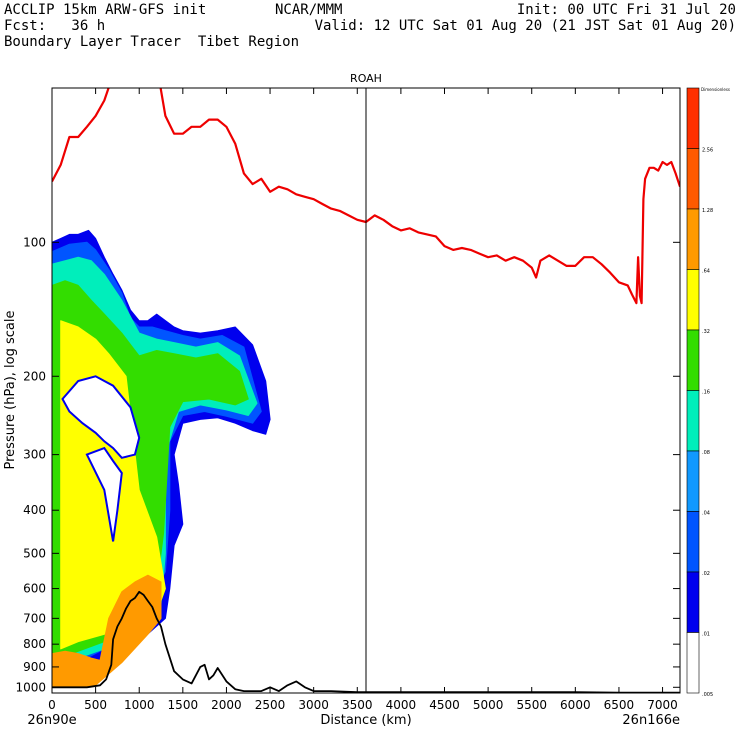 The image size is (740, 740). Describe the element at coordinates (34, 455) in the screenshot. I see `y-tick-label: 300` at that location.